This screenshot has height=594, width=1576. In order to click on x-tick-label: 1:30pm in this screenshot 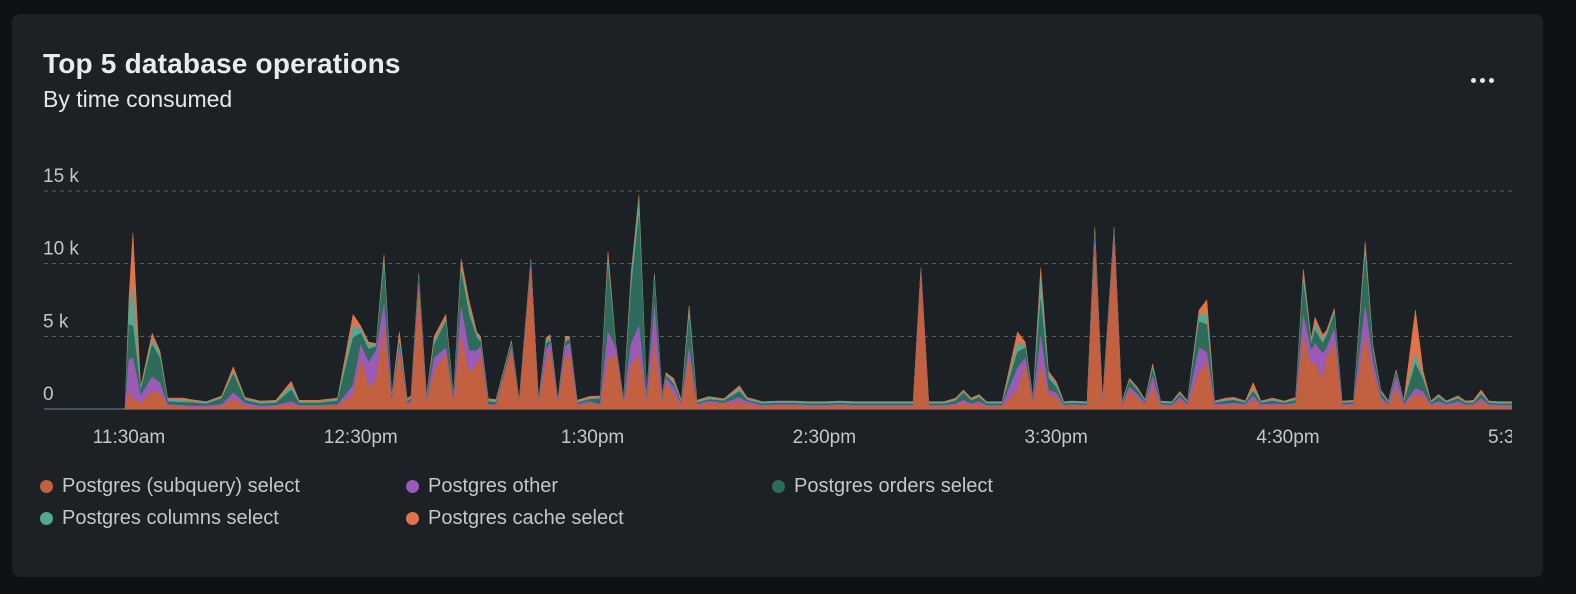, I will do `click(592, 437)`.